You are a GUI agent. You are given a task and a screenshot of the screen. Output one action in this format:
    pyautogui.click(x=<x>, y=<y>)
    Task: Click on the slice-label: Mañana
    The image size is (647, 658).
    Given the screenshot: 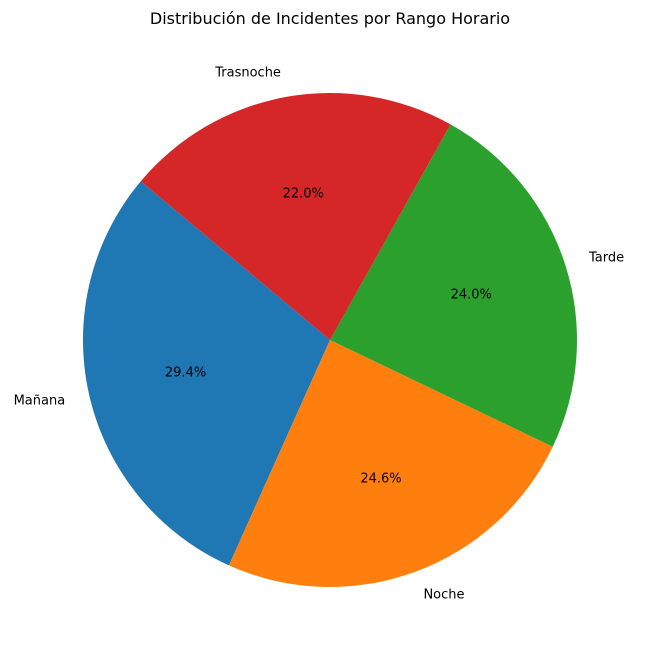 What is the action you would take?
    pyautogui.click(x=40, y=400)
    